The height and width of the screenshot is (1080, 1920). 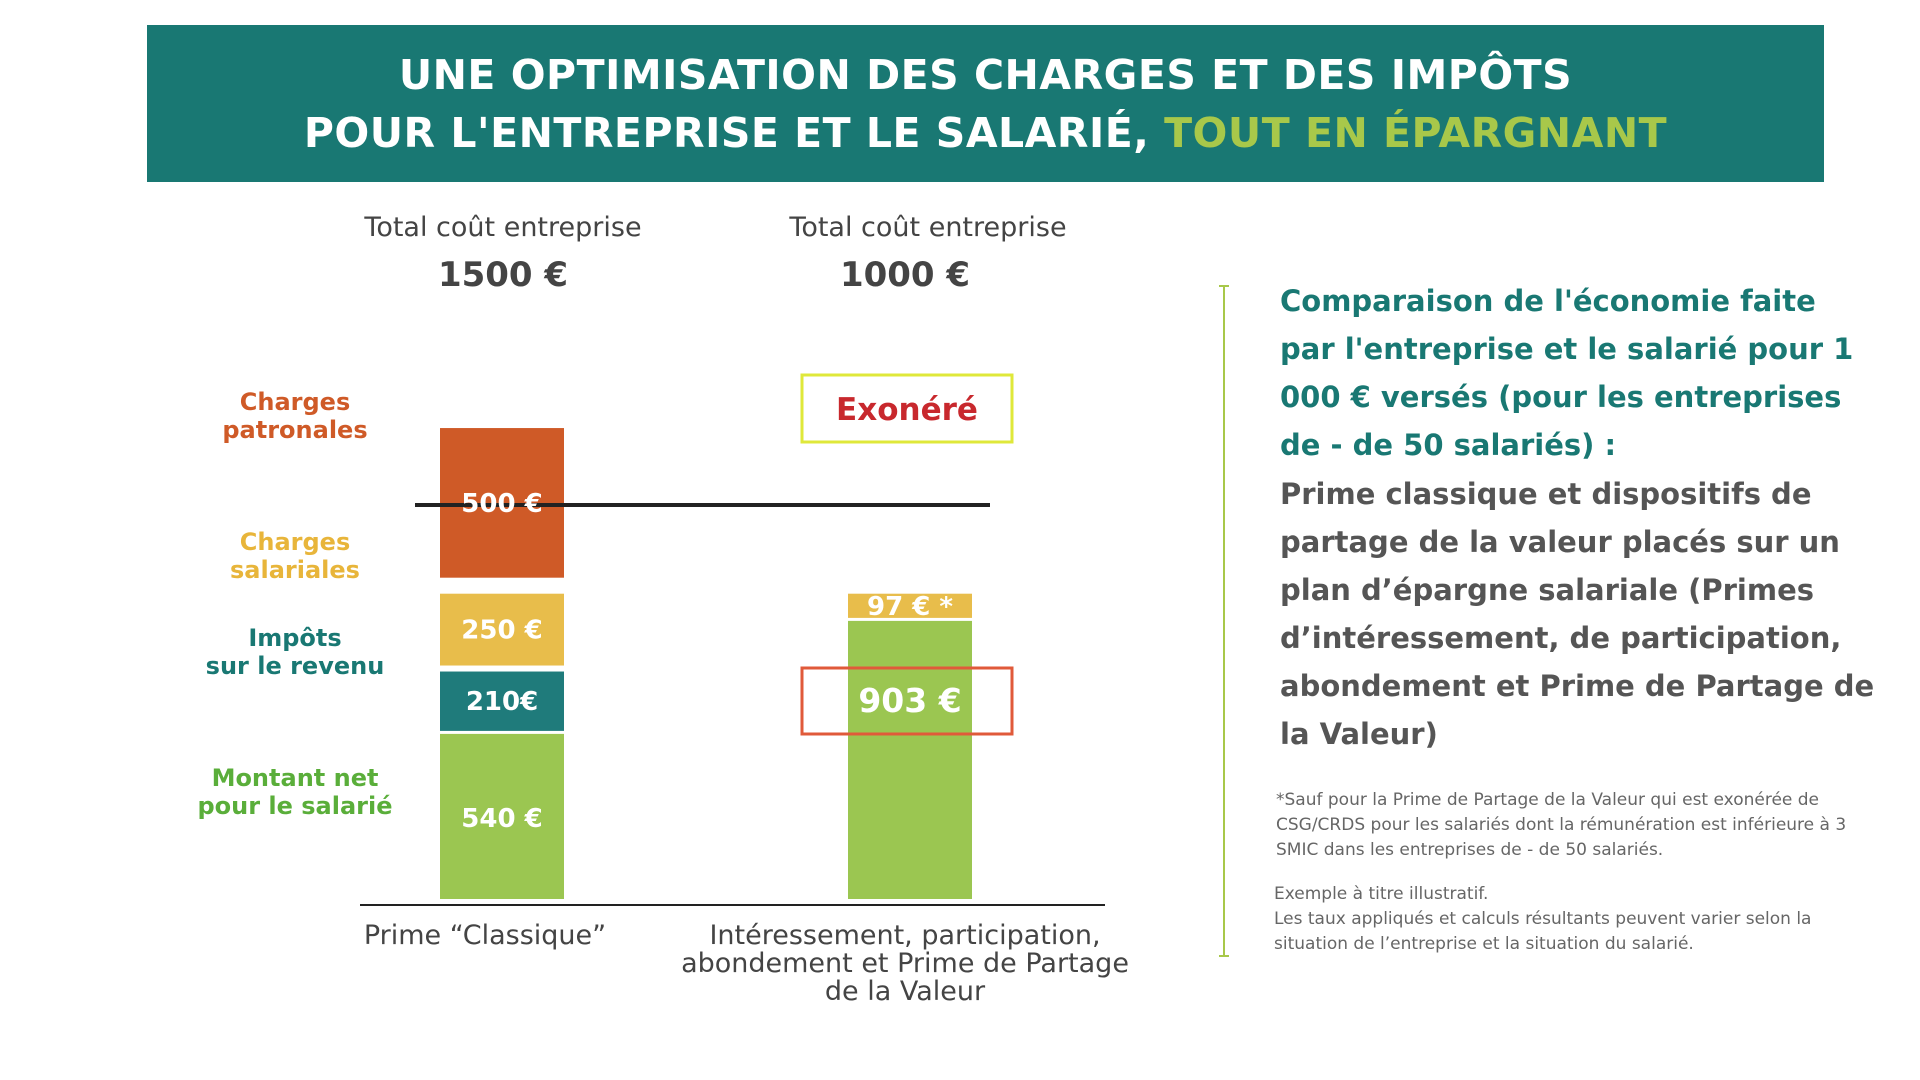 What do you see at coordinates (910, 759) in the screenshot?
I see `bar-montant-net-pour-le-salari--2` at bounding box center [910, 759].